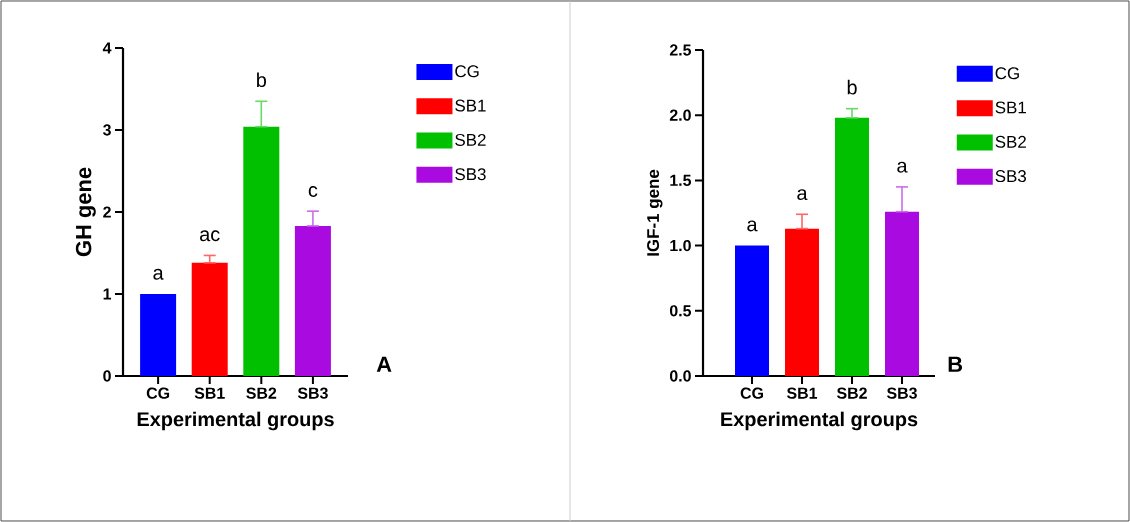  Describe the element at coordinates (680, 245) in the screenshot. I see `y-tick-label: 1.0` at that location.